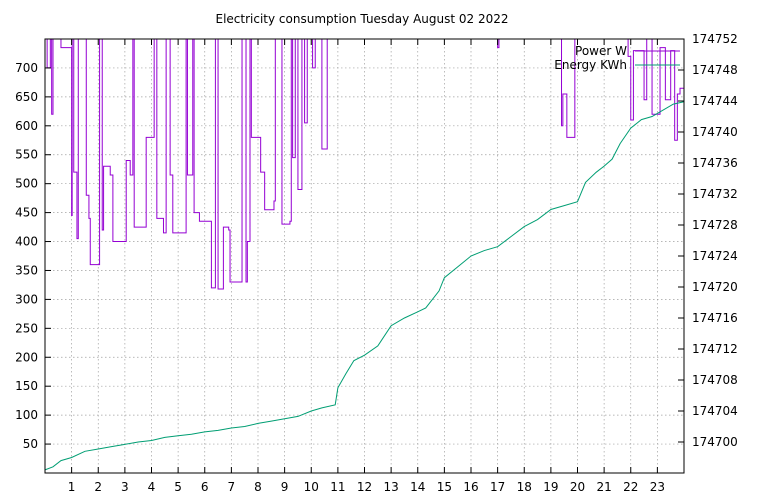  Describe the element at coordinates (205, 487) in the screenshot. I see `x-tick-label: 6` at that location.